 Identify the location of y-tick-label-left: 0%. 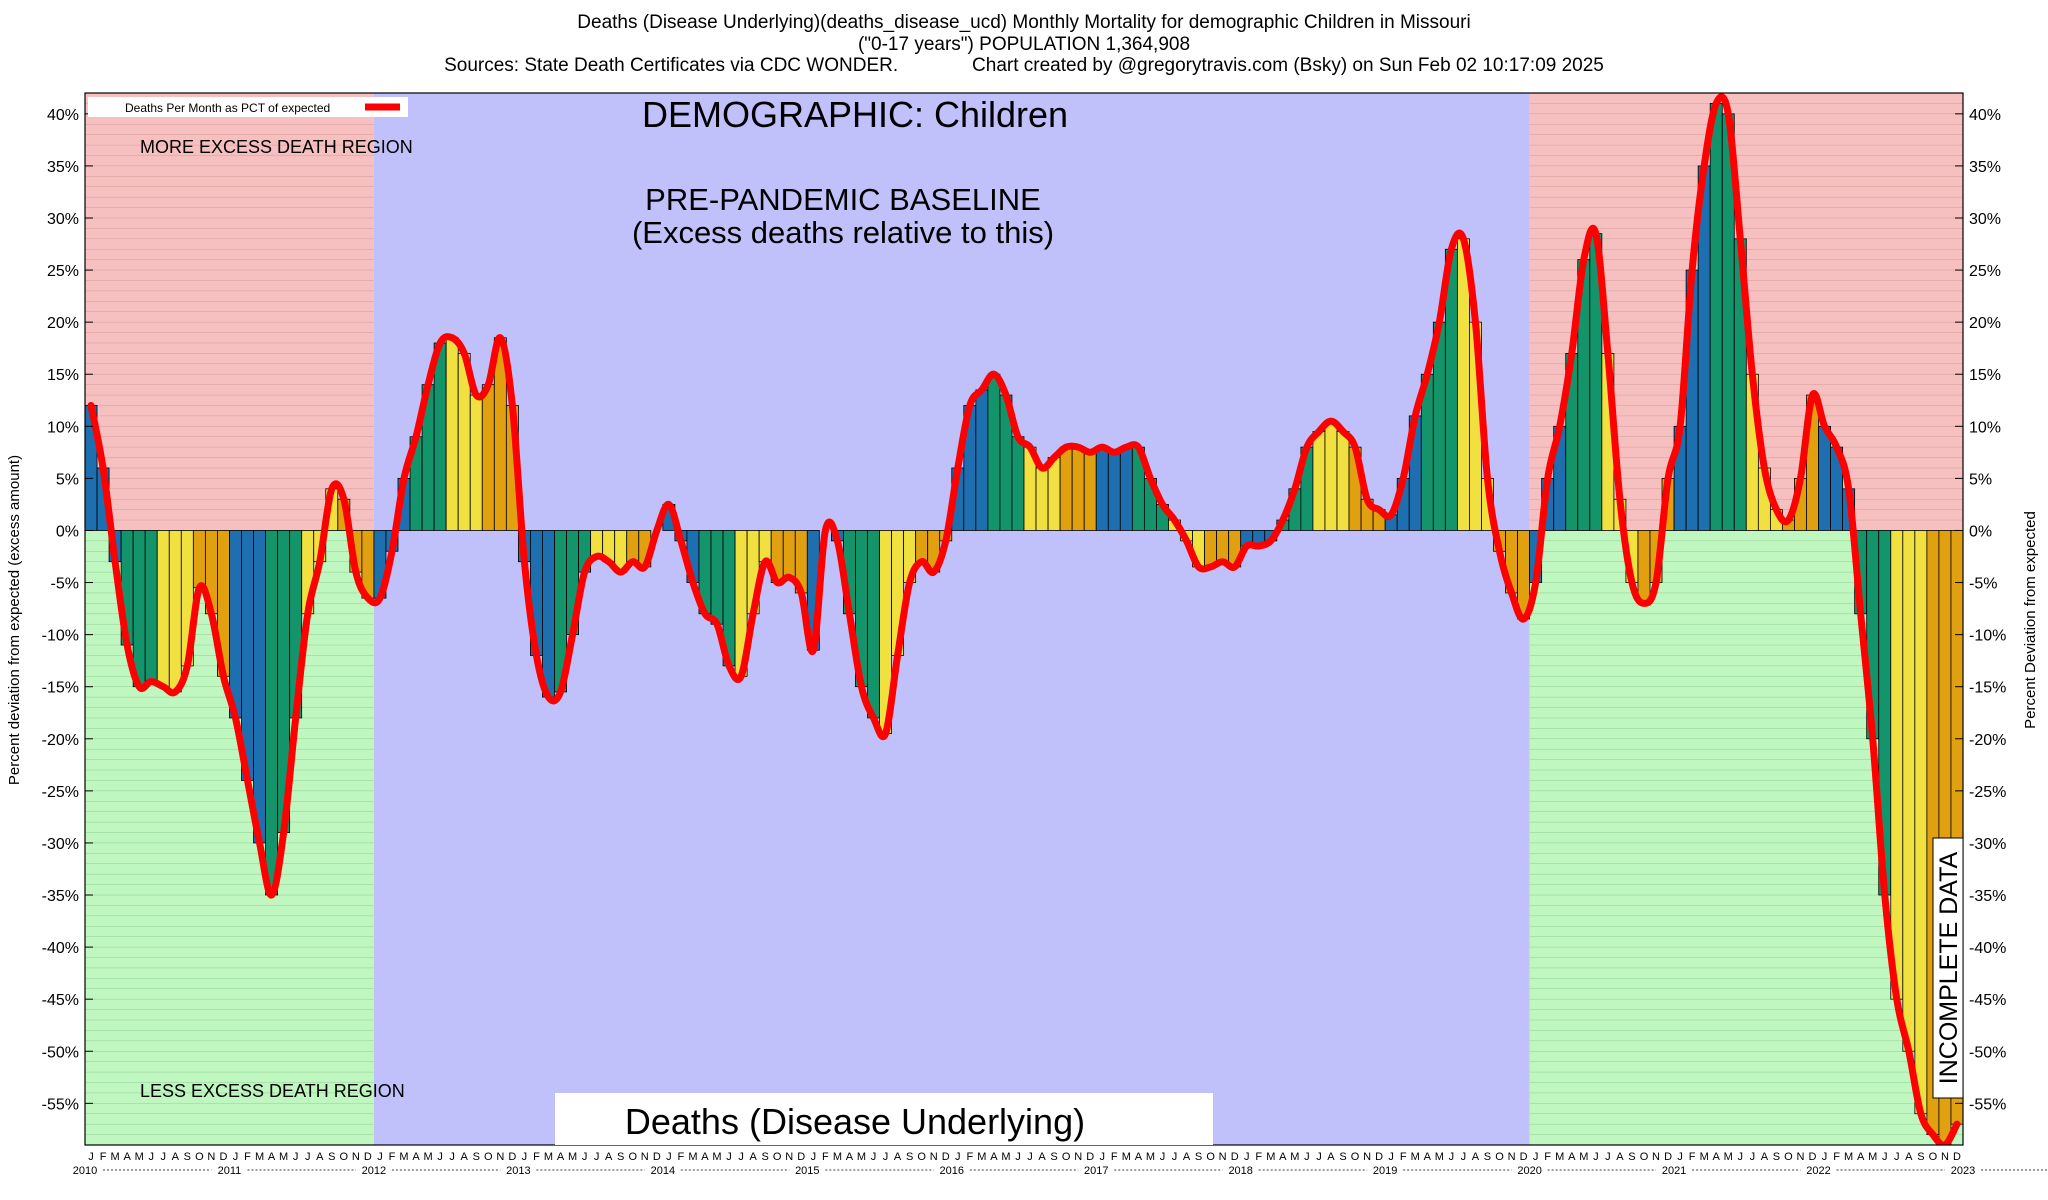
(67, 531).